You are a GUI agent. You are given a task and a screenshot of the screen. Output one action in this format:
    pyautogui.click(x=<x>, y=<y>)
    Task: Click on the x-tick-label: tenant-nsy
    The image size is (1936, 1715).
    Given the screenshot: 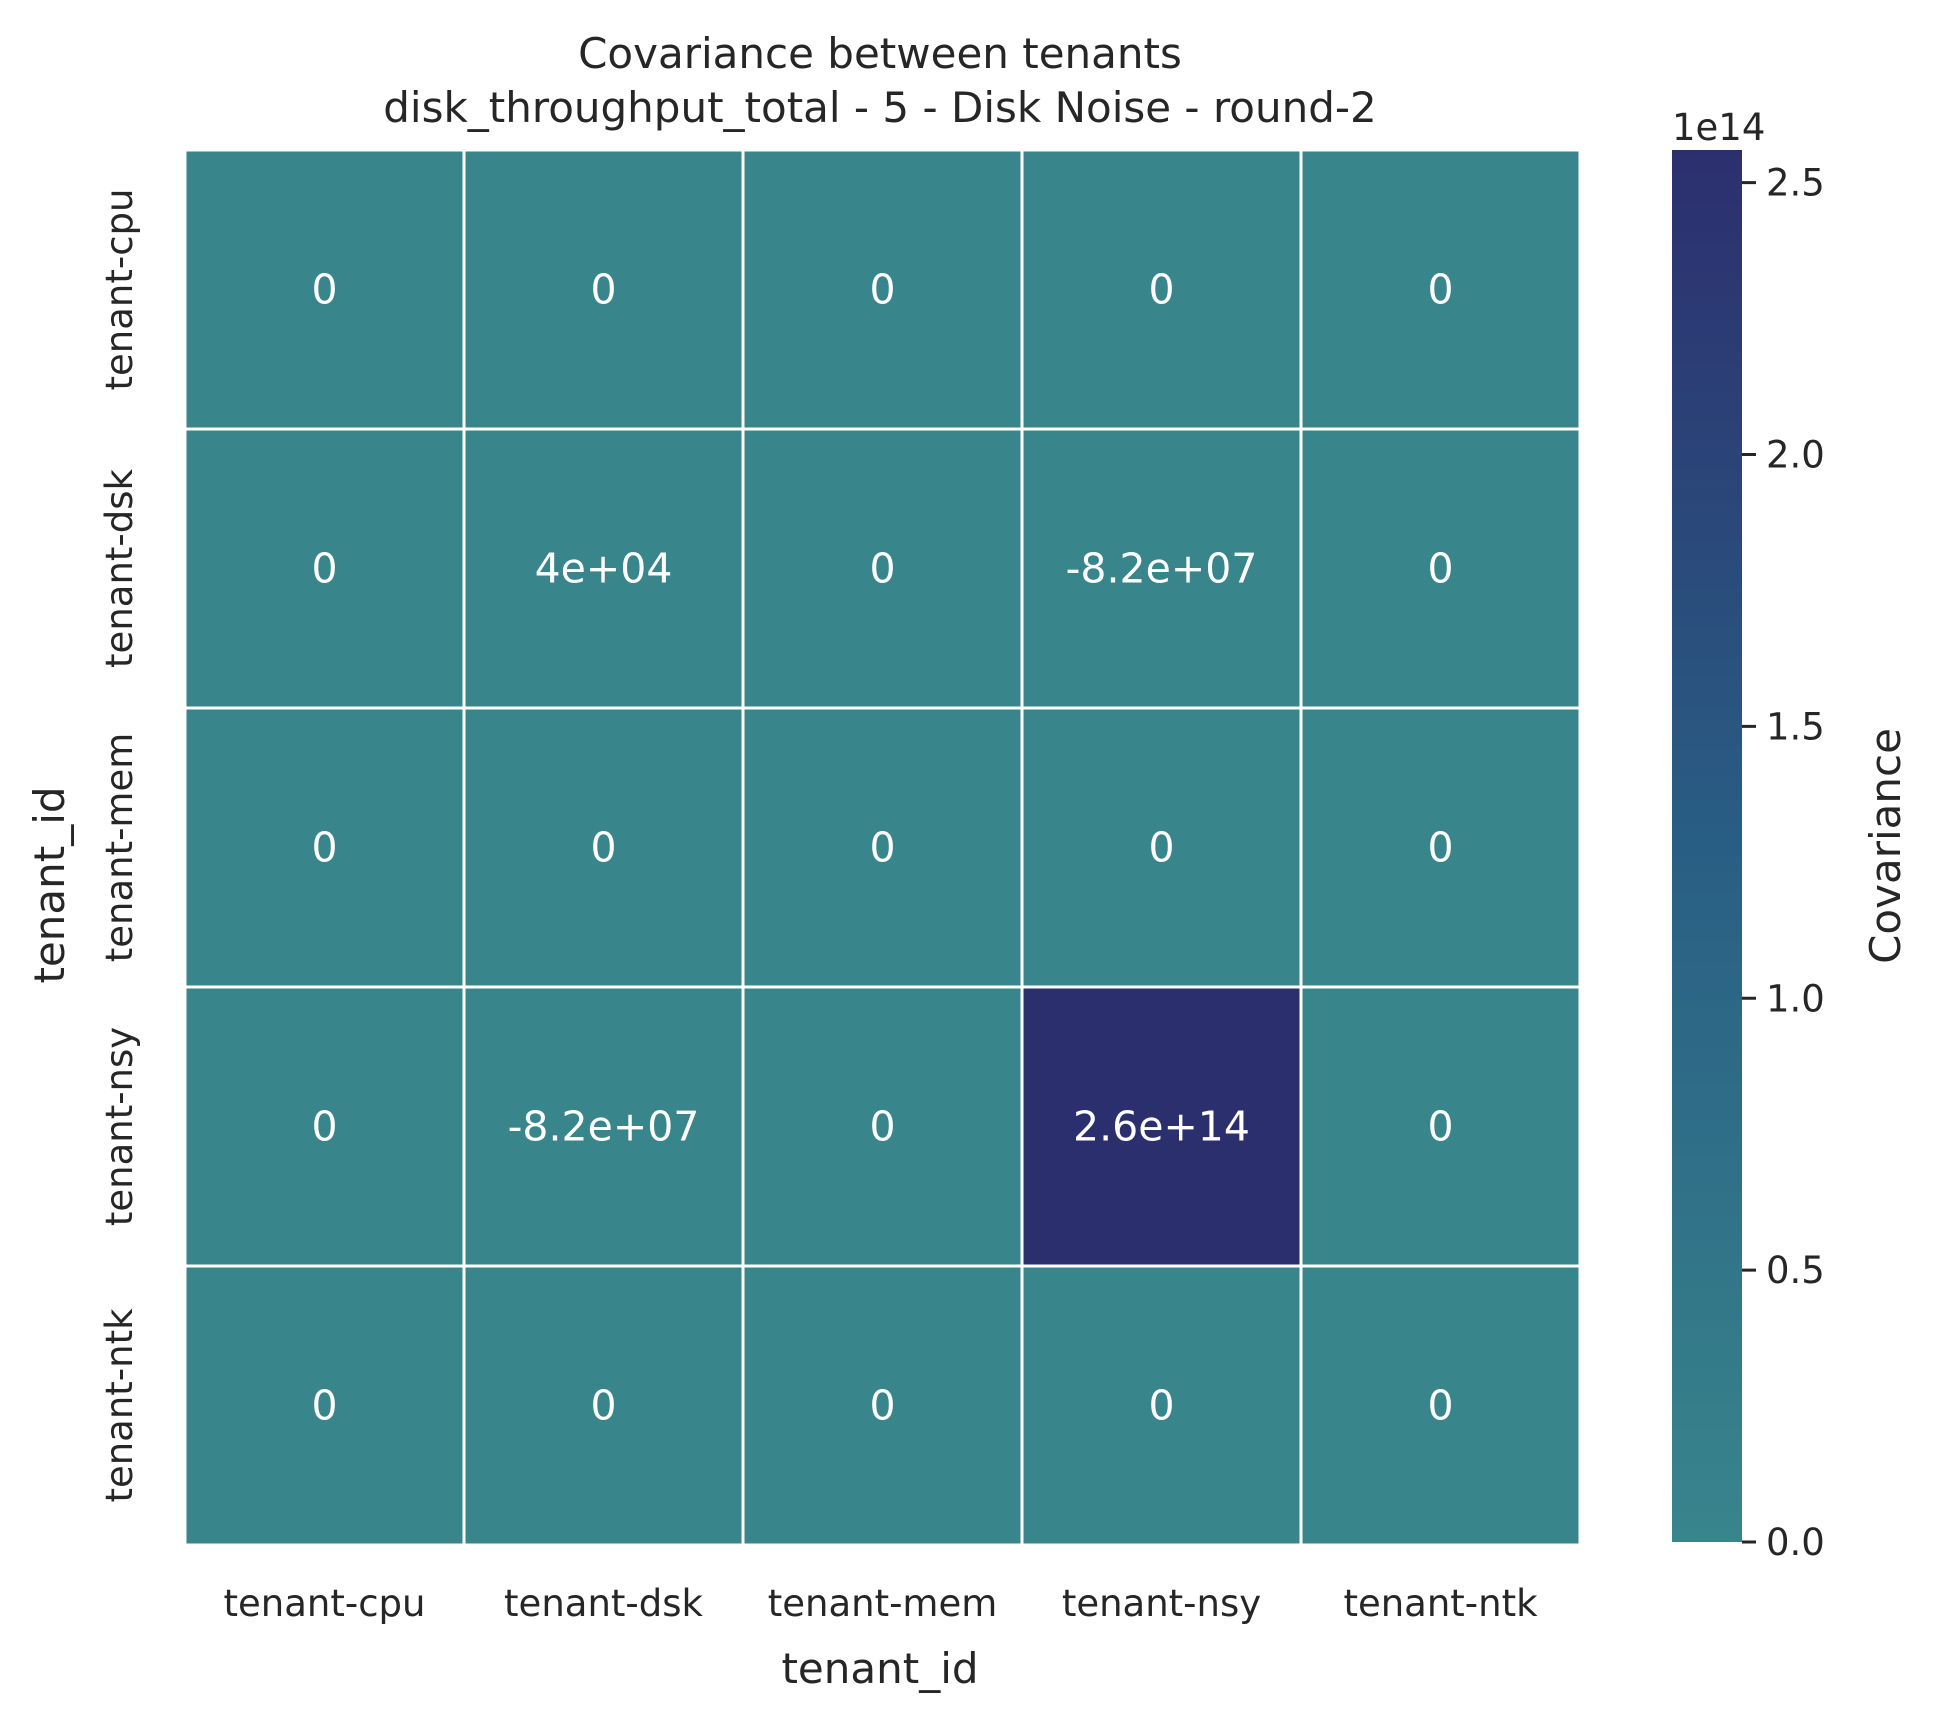 What is the action you would take?
    pyautogui.click(x=1161, y=1603)
    